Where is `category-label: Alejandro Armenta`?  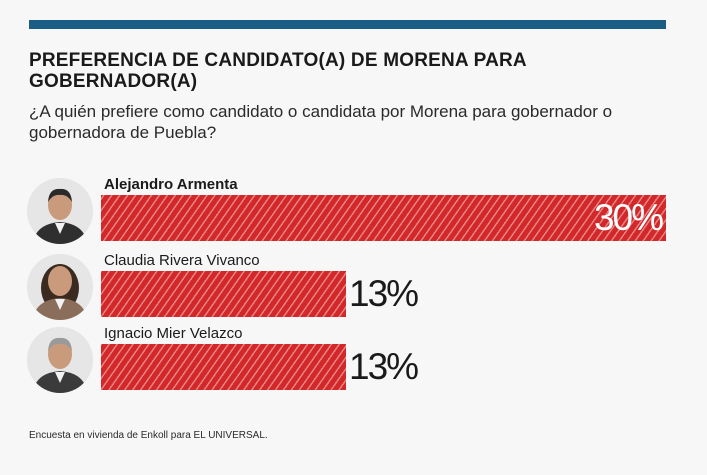 category-label: Alejandro Armenta is located at coordinates (171, 184).